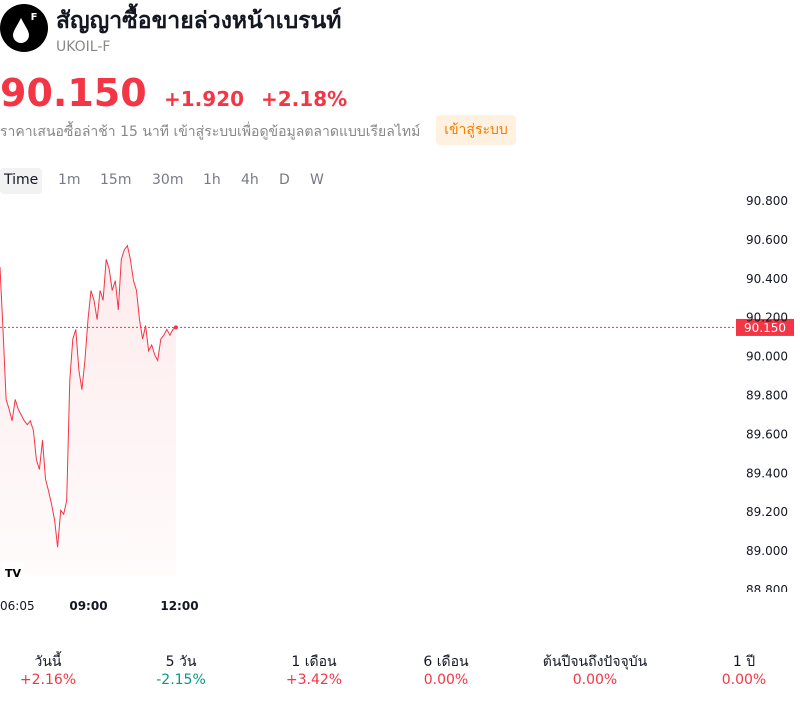 This screenshot has width=800, height=701. I want to click on y-tick-label: 89.600, so click(767, 434).